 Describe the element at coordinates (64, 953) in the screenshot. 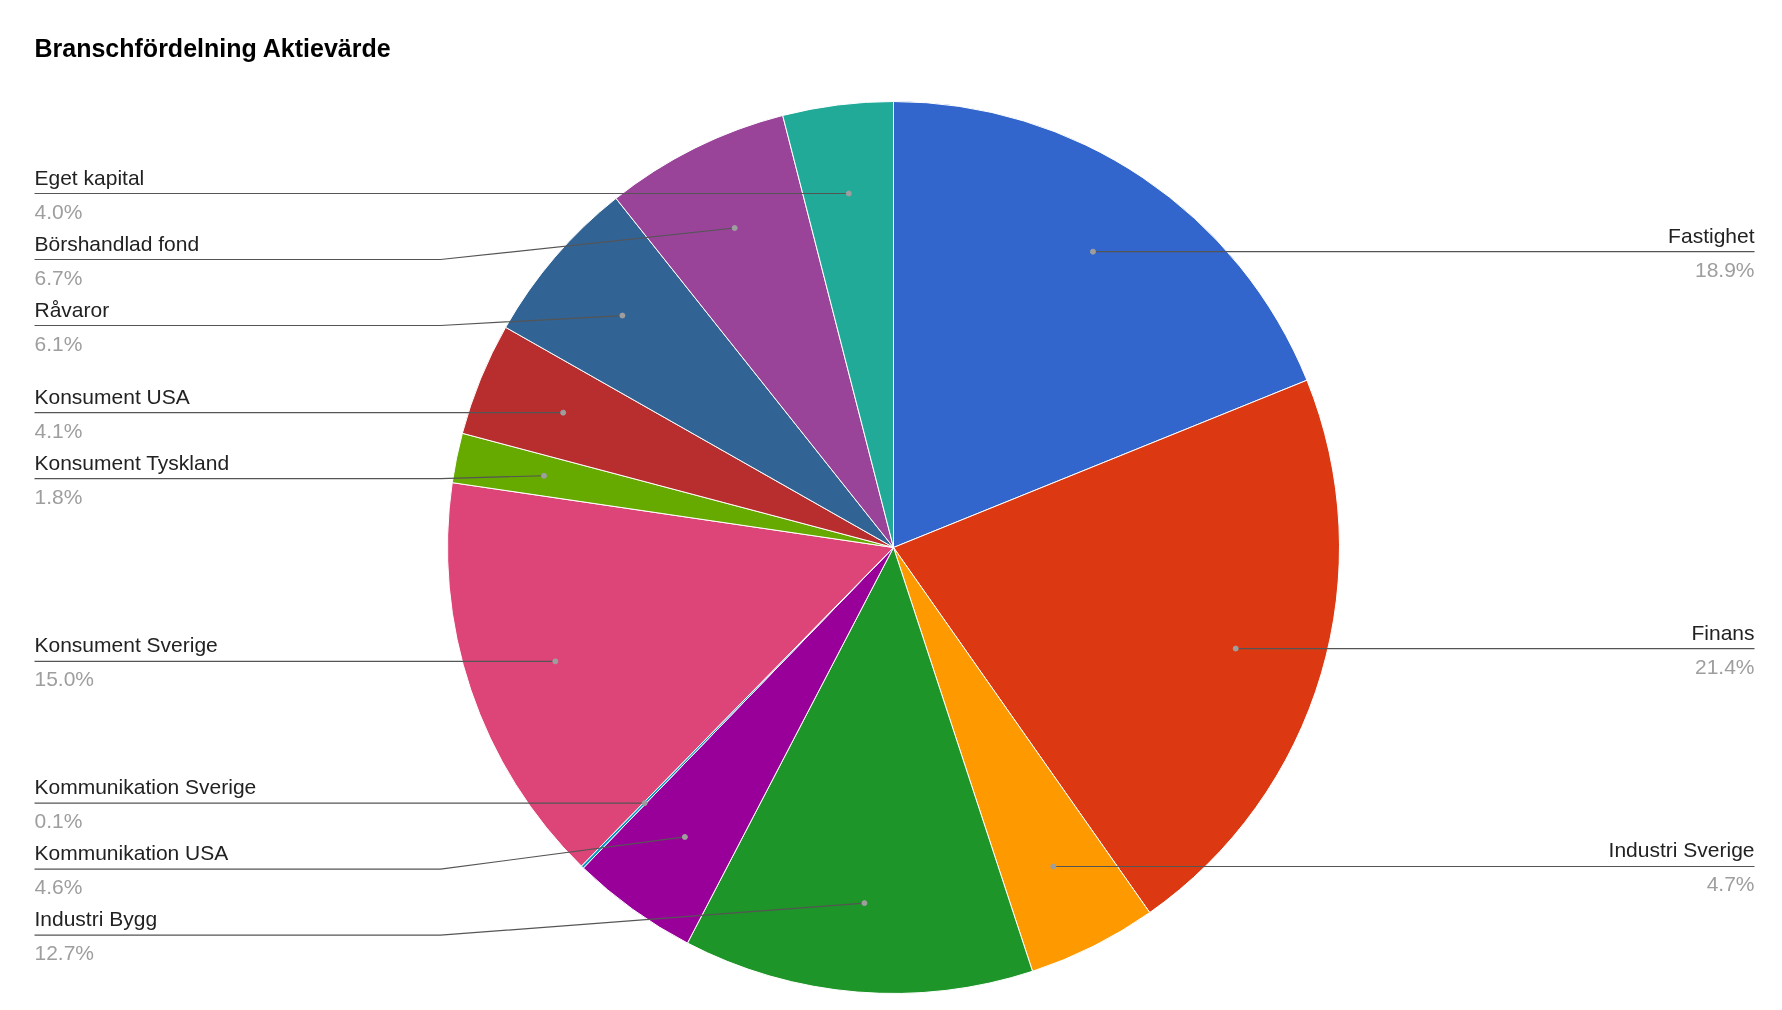

I see `data-label: 12.7%` at that location.